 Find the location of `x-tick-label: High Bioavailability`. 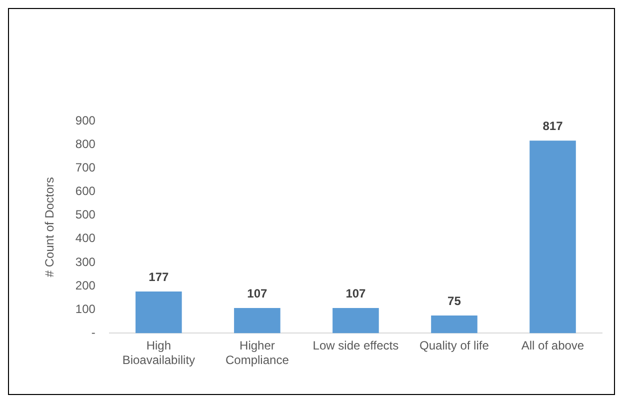

x-tick-label: High Bioavailability is located at coordinates (159, 353).